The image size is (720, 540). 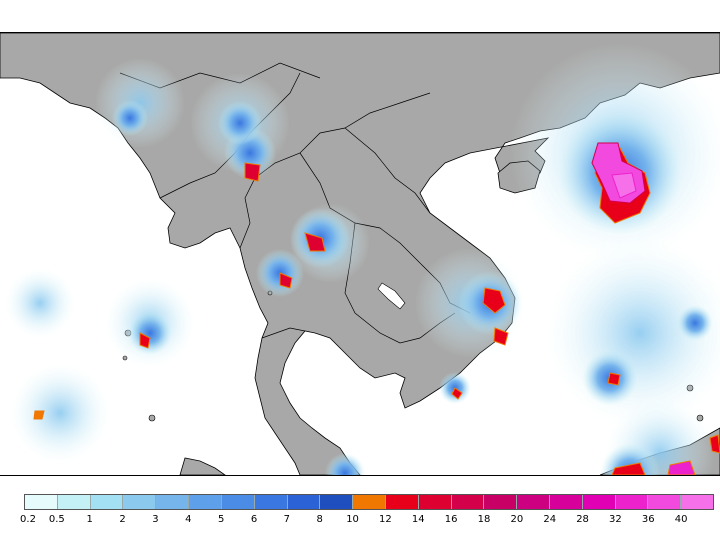 I want to click on legend-tick-label: 12, so click(x=385, y=519).